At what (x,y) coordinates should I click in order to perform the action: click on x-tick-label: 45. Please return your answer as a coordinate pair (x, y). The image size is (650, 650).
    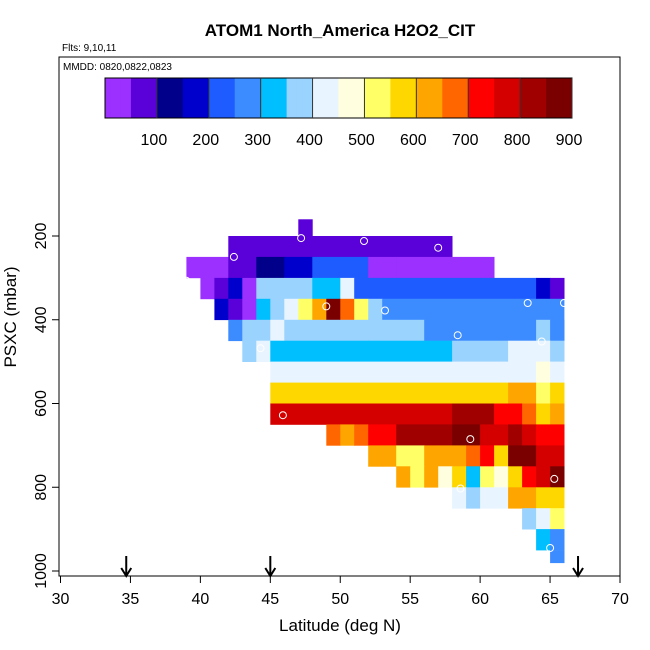
    Looking at the image, I should click on (270, 599).